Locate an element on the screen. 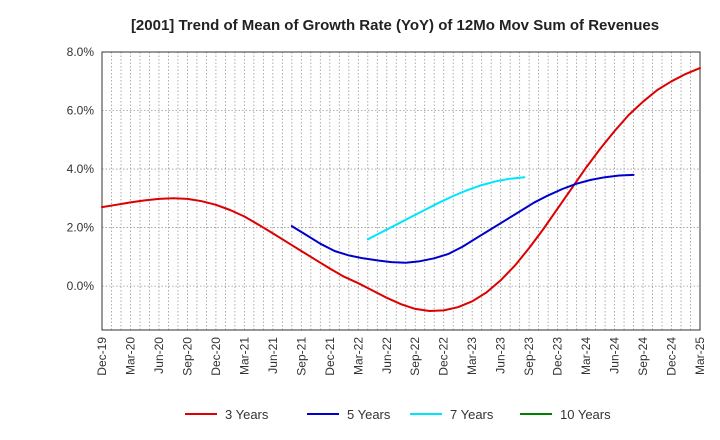  x-tick-label: Mar-23 is located at coordinates (472, 356).